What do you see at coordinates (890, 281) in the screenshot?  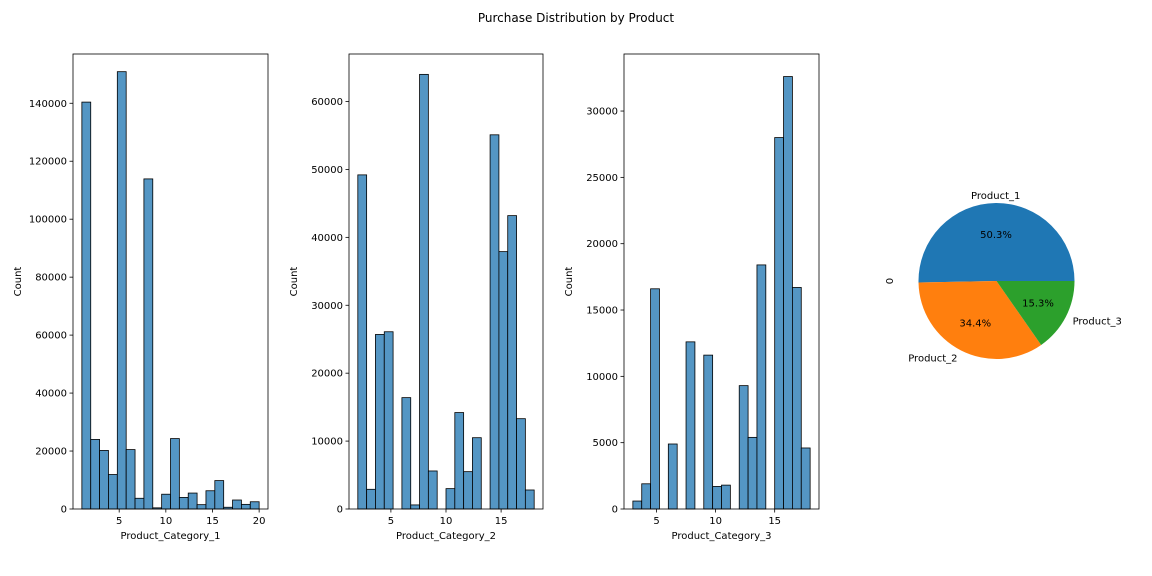 I see `pie-y-label: 0` at bounding box center [890, 281].